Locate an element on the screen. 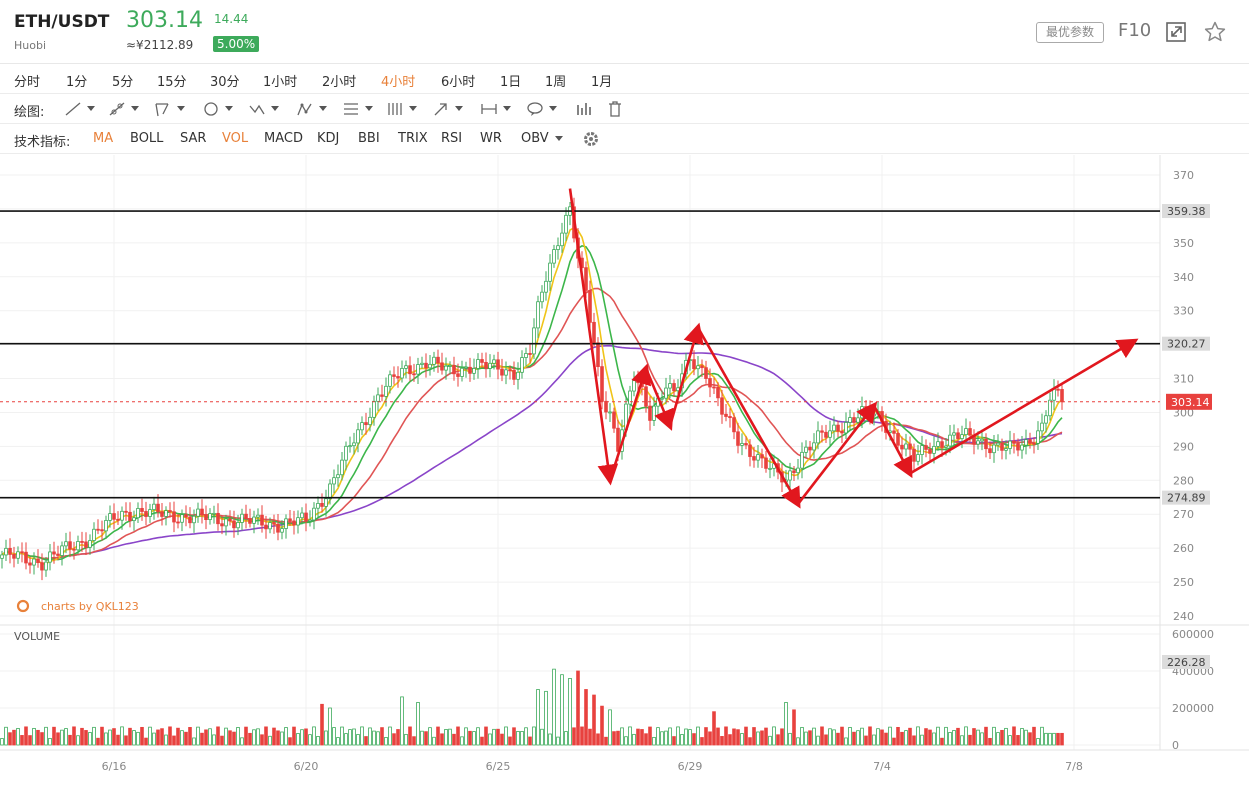  indicator-wr: WR is located at coordinates (491, 138).